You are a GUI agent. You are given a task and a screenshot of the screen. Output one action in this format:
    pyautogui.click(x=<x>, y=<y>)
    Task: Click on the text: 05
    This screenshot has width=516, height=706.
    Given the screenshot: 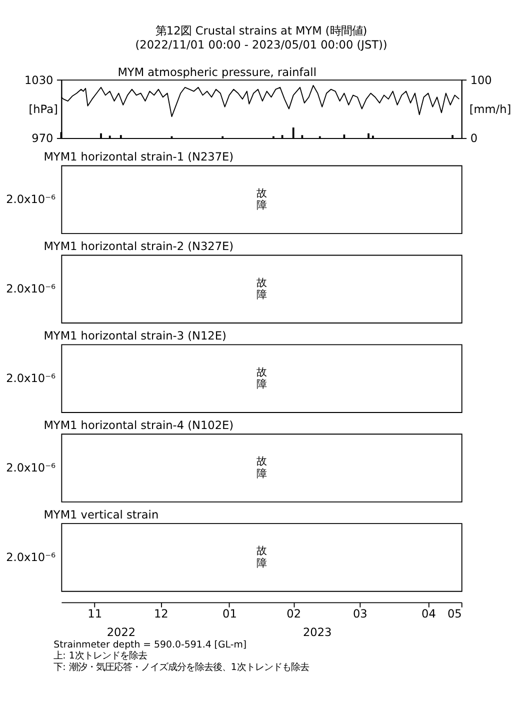 What is the action you would take?
    pyautogui.click(x=455, y=614)
    